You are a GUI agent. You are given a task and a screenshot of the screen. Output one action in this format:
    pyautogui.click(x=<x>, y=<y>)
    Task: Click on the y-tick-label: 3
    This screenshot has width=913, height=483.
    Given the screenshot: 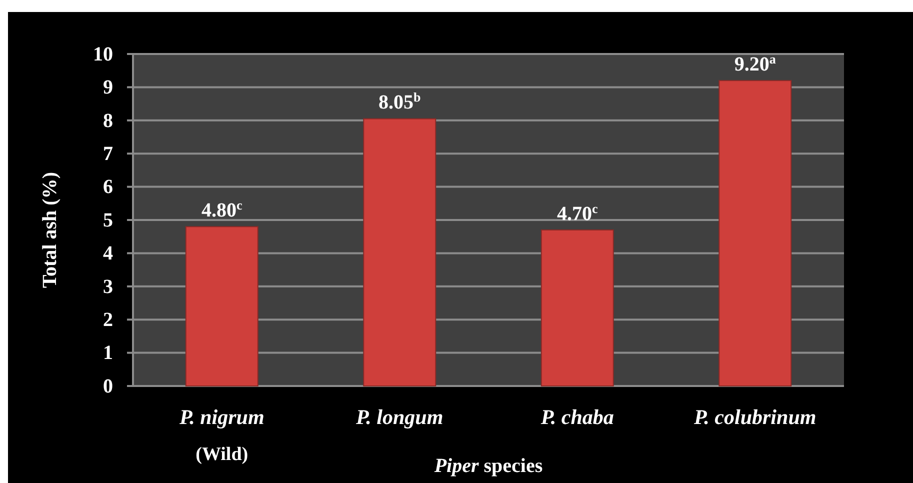 What is the action you would take?
    pyautogui.click(x=108, y=287)
    